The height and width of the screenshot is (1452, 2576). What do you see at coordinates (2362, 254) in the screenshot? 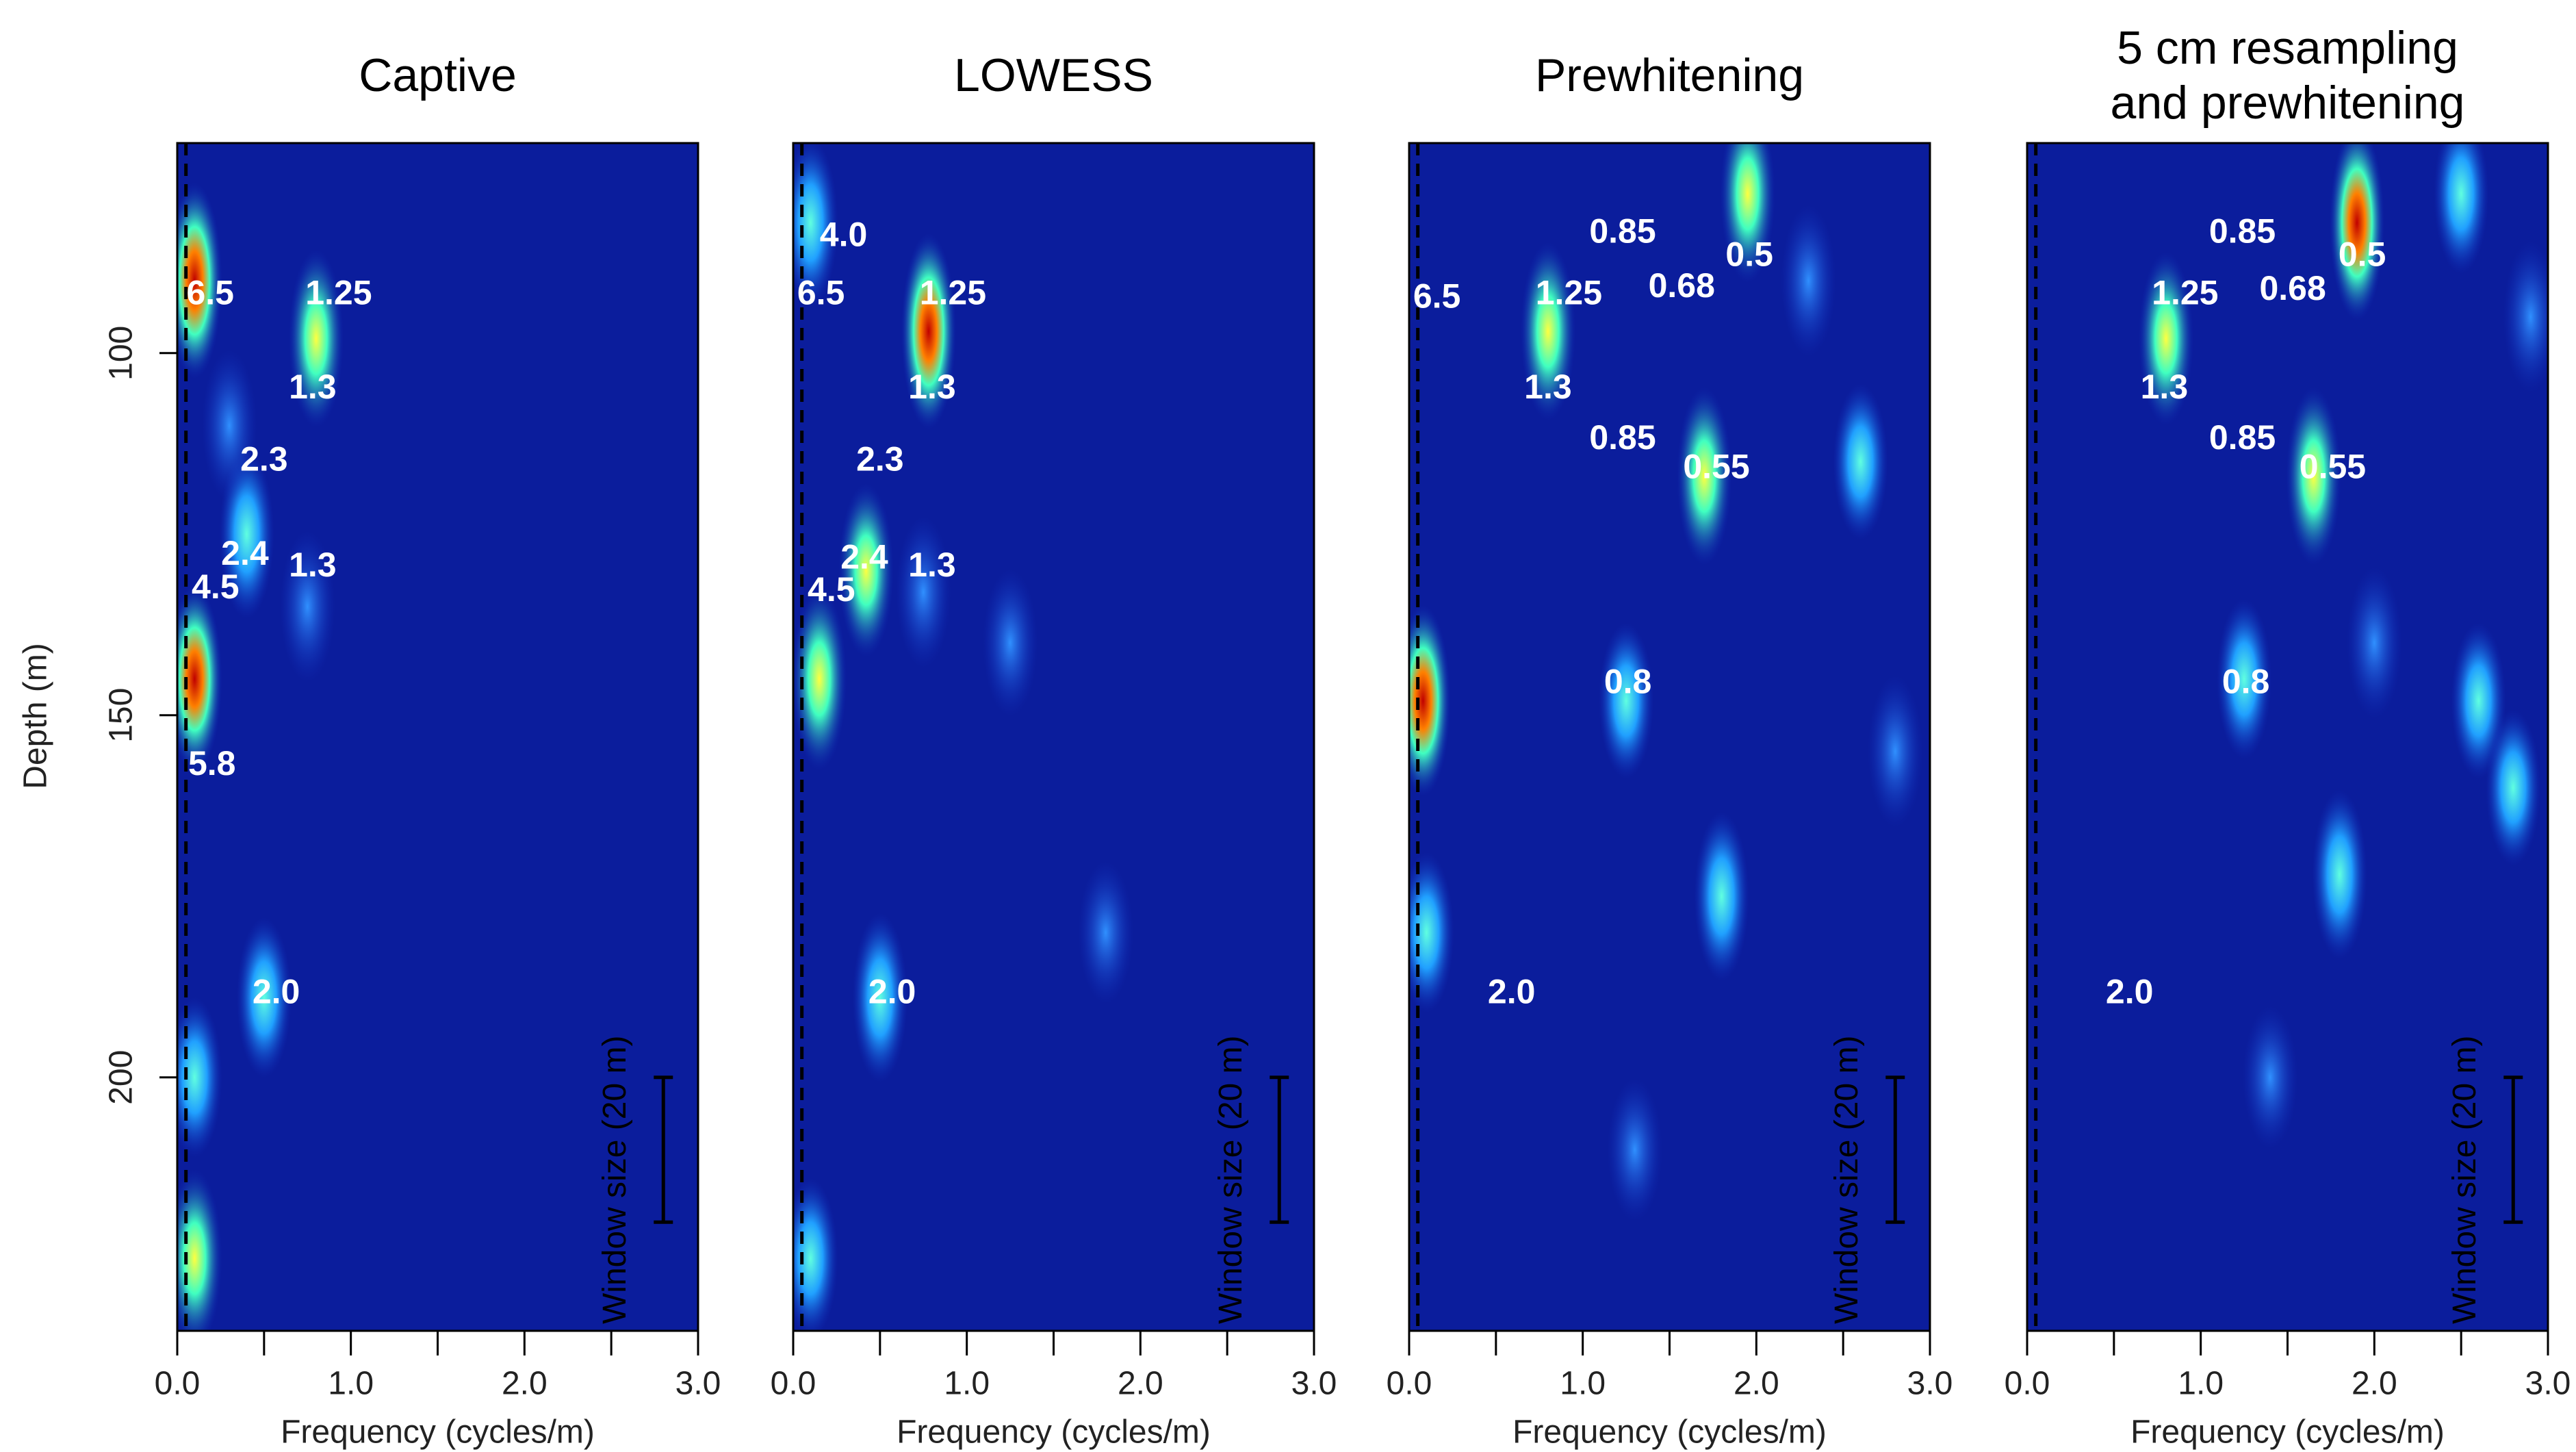
I see `peak-label: 0.5` at bounding box center [2362, 254].